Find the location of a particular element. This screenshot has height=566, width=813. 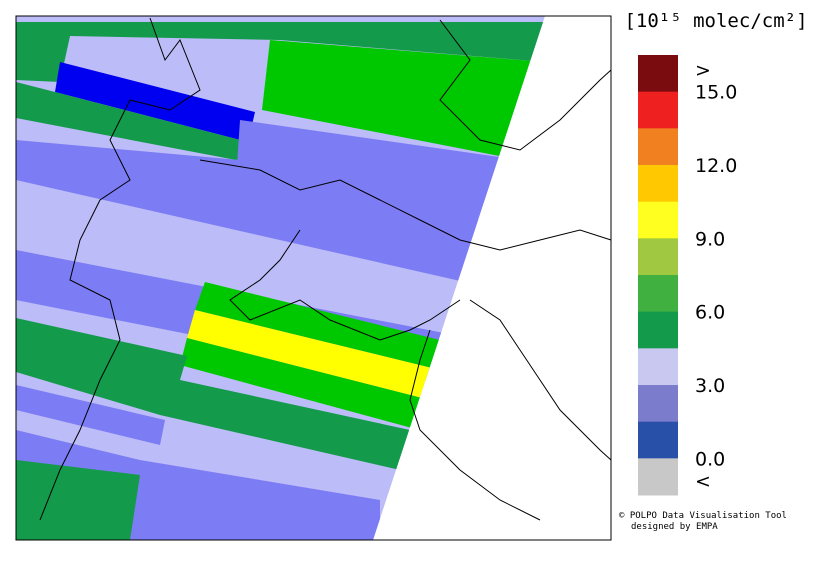

legend-label: 3.0 is located at coordinates (710, 386).